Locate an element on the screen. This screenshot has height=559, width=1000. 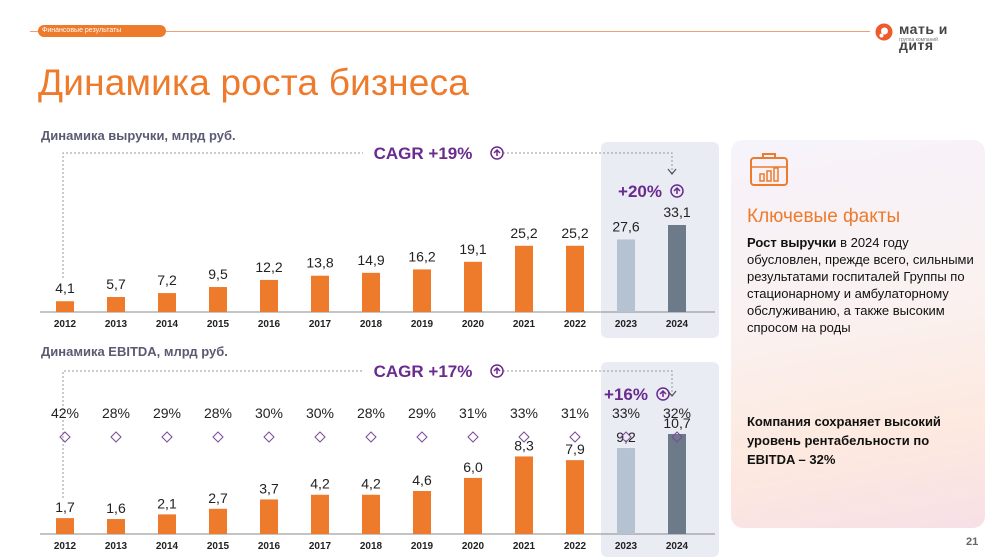
bar-2023 is located at coordinates (626, 275).